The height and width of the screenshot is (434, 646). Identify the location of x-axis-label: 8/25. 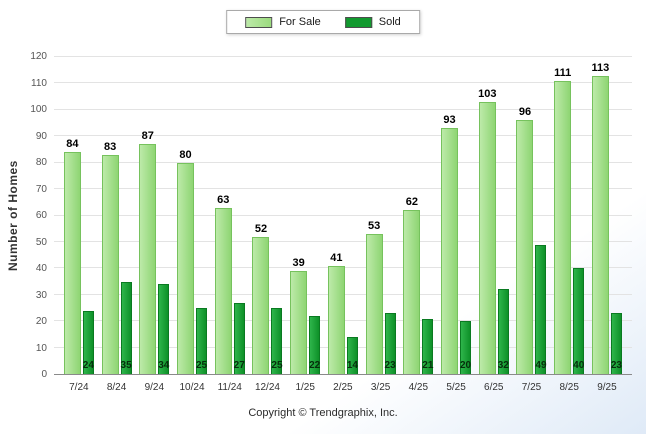
(569, 387).